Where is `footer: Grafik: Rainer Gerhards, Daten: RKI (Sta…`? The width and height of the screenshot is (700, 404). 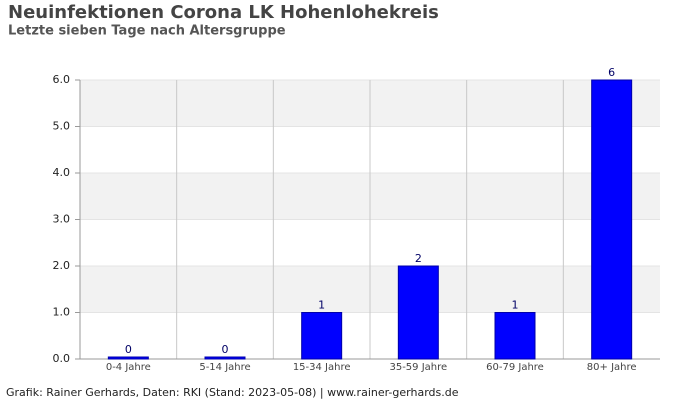
footer: Grafik: Rainer Gerhards, Daten: RKI (Sta… is located at coordinates (232, 392).